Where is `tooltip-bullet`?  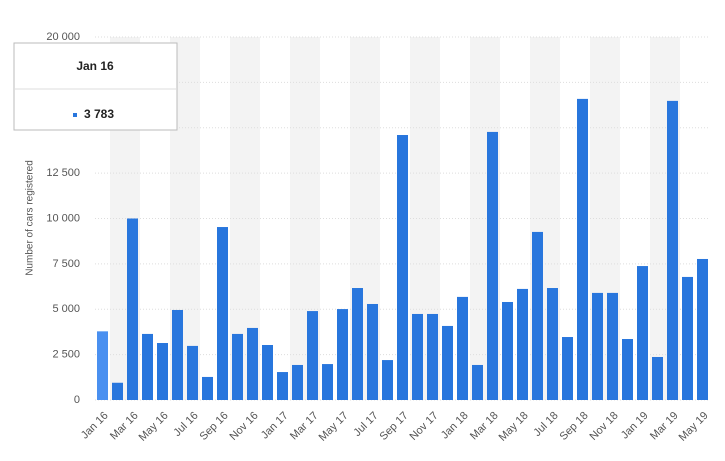
tooltip-bullet is located at coordinates (75, 115).